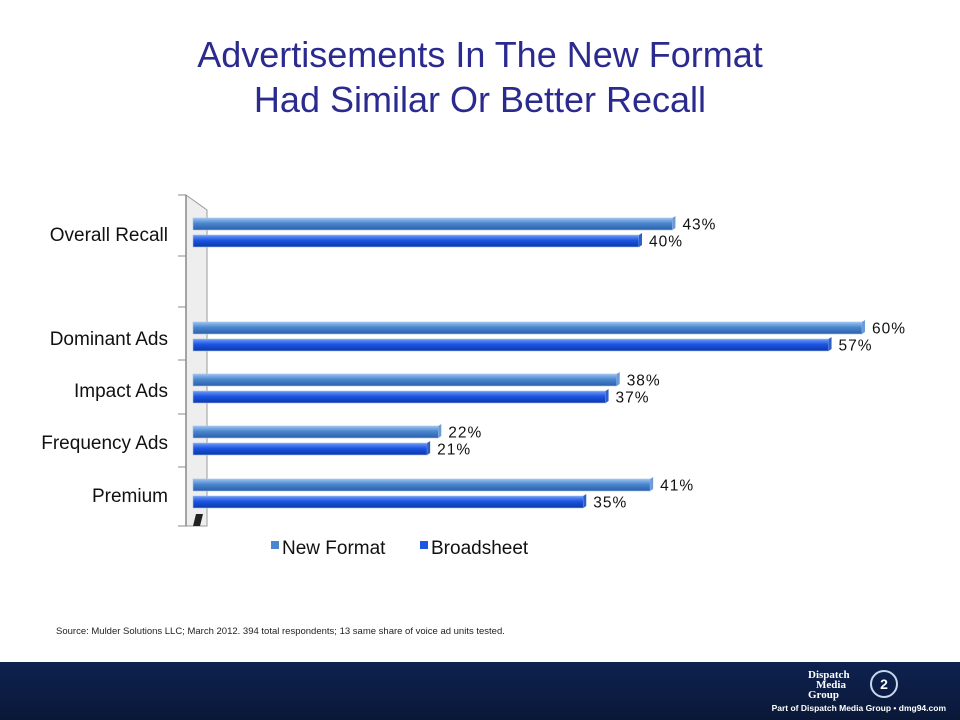  Describe the element at coordinates (130, 496) in the screenshot. I see `category-label: Premium` at that location.